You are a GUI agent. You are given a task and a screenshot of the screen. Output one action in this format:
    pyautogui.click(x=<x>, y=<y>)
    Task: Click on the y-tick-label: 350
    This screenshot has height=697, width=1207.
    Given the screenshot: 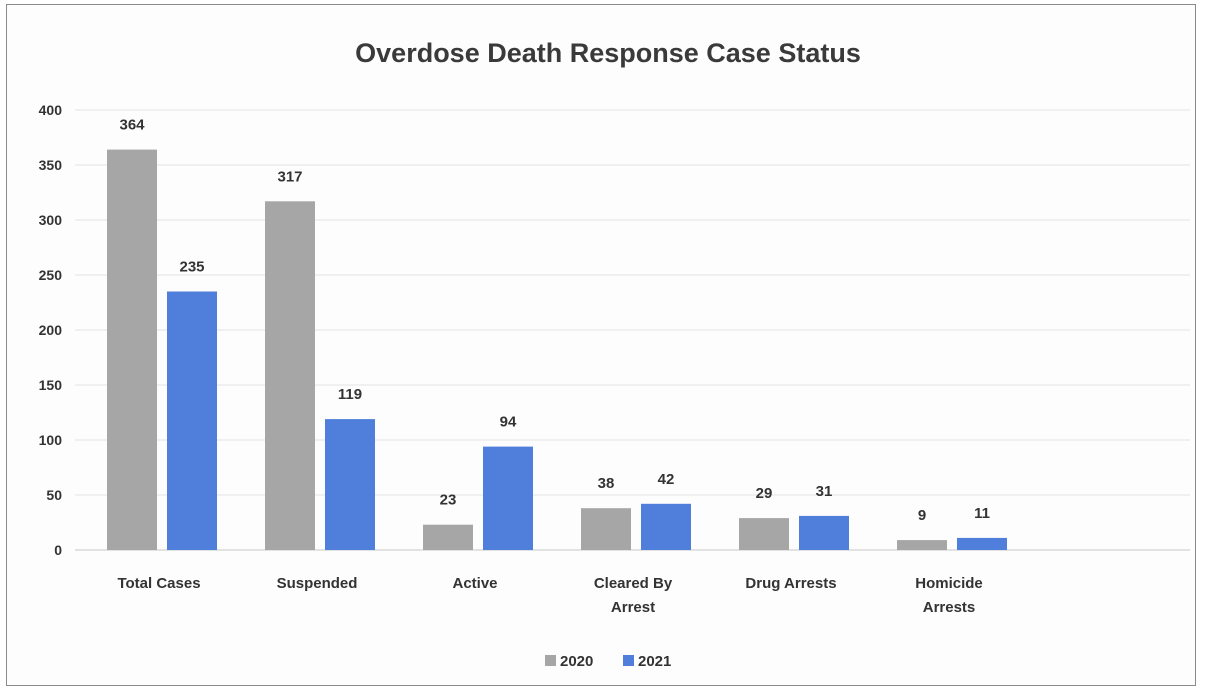 What is the action you would take?
    pyautogui.click(x=51, y=165)
    